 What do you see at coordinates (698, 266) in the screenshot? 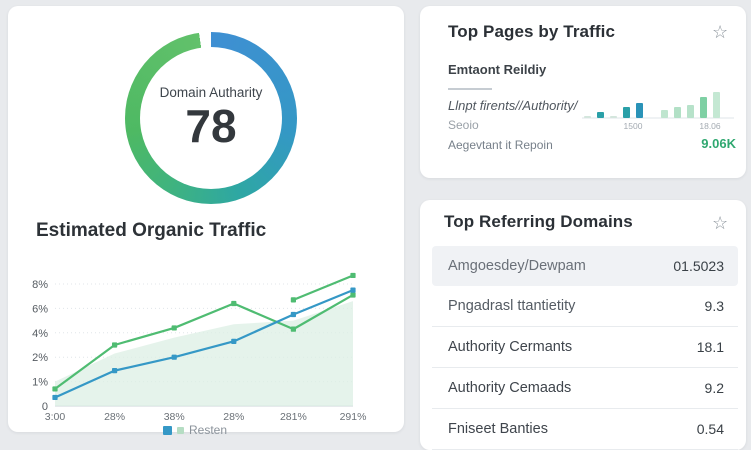
I see `domain-value: 01.5023` at bounding box center [698, 266].